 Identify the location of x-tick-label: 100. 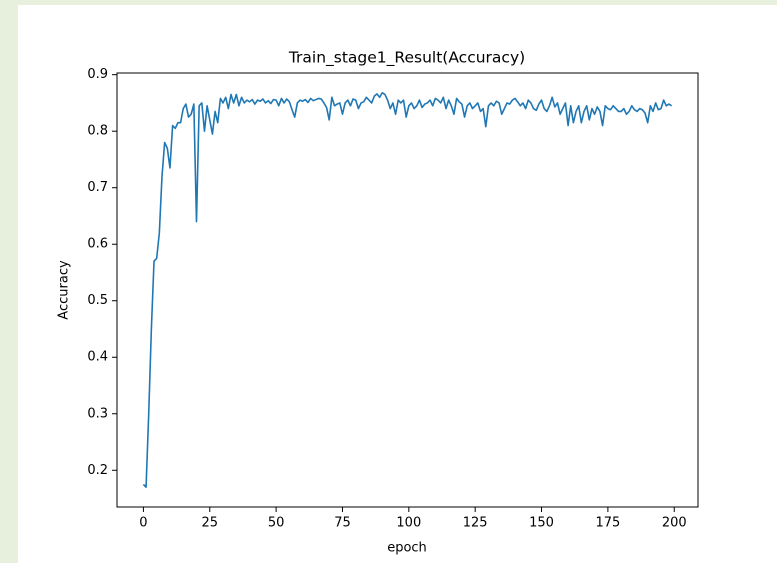
(408, 523).